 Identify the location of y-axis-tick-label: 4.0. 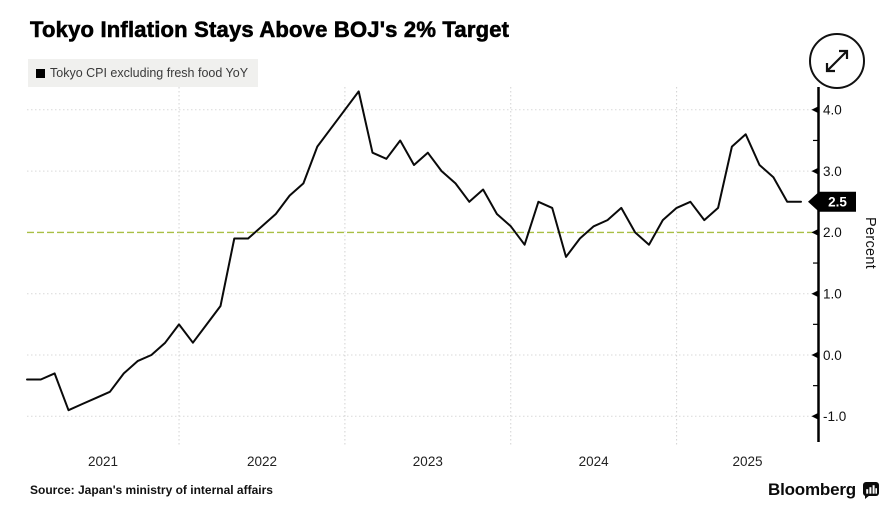
(832, 110).